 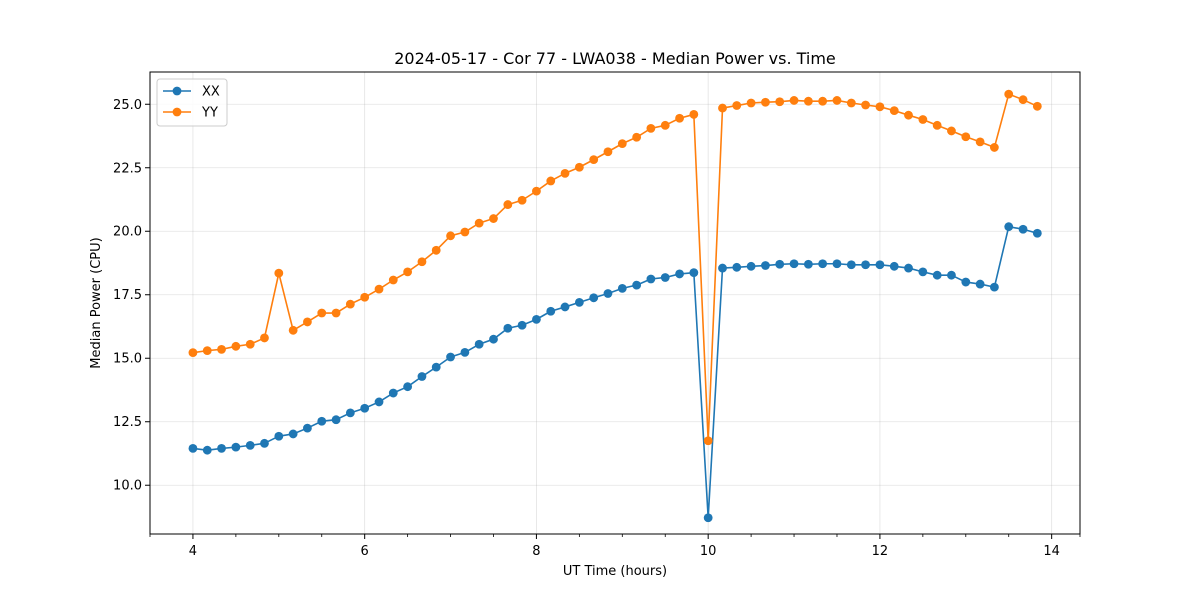 I want to click on x-tick-label: 14, so click(x=1051, y=551).